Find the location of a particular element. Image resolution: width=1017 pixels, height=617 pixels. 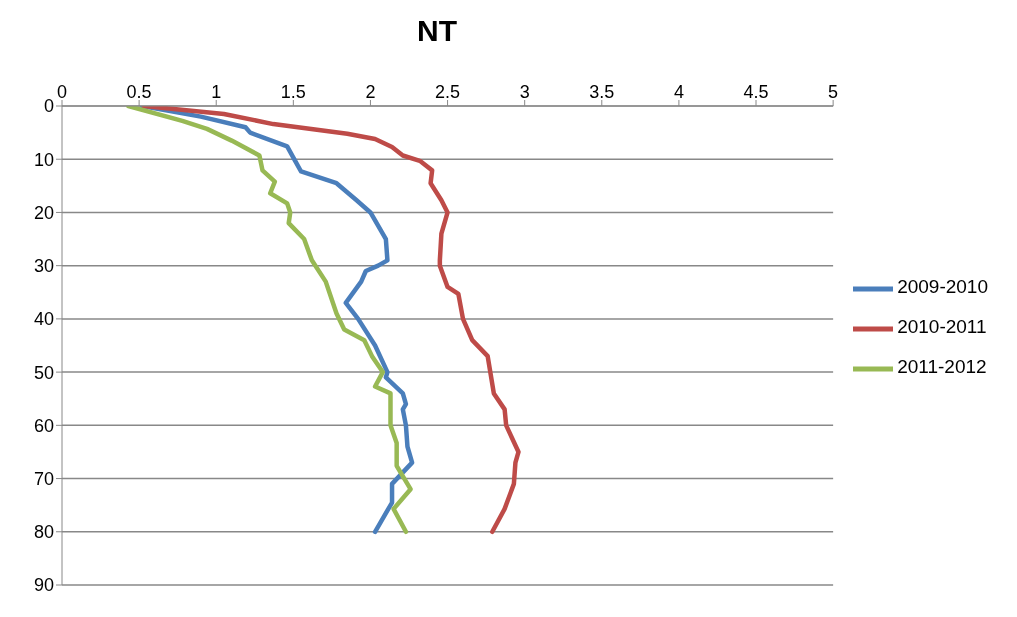

y-tick-label: 70 is located at coordinates (43, 478).